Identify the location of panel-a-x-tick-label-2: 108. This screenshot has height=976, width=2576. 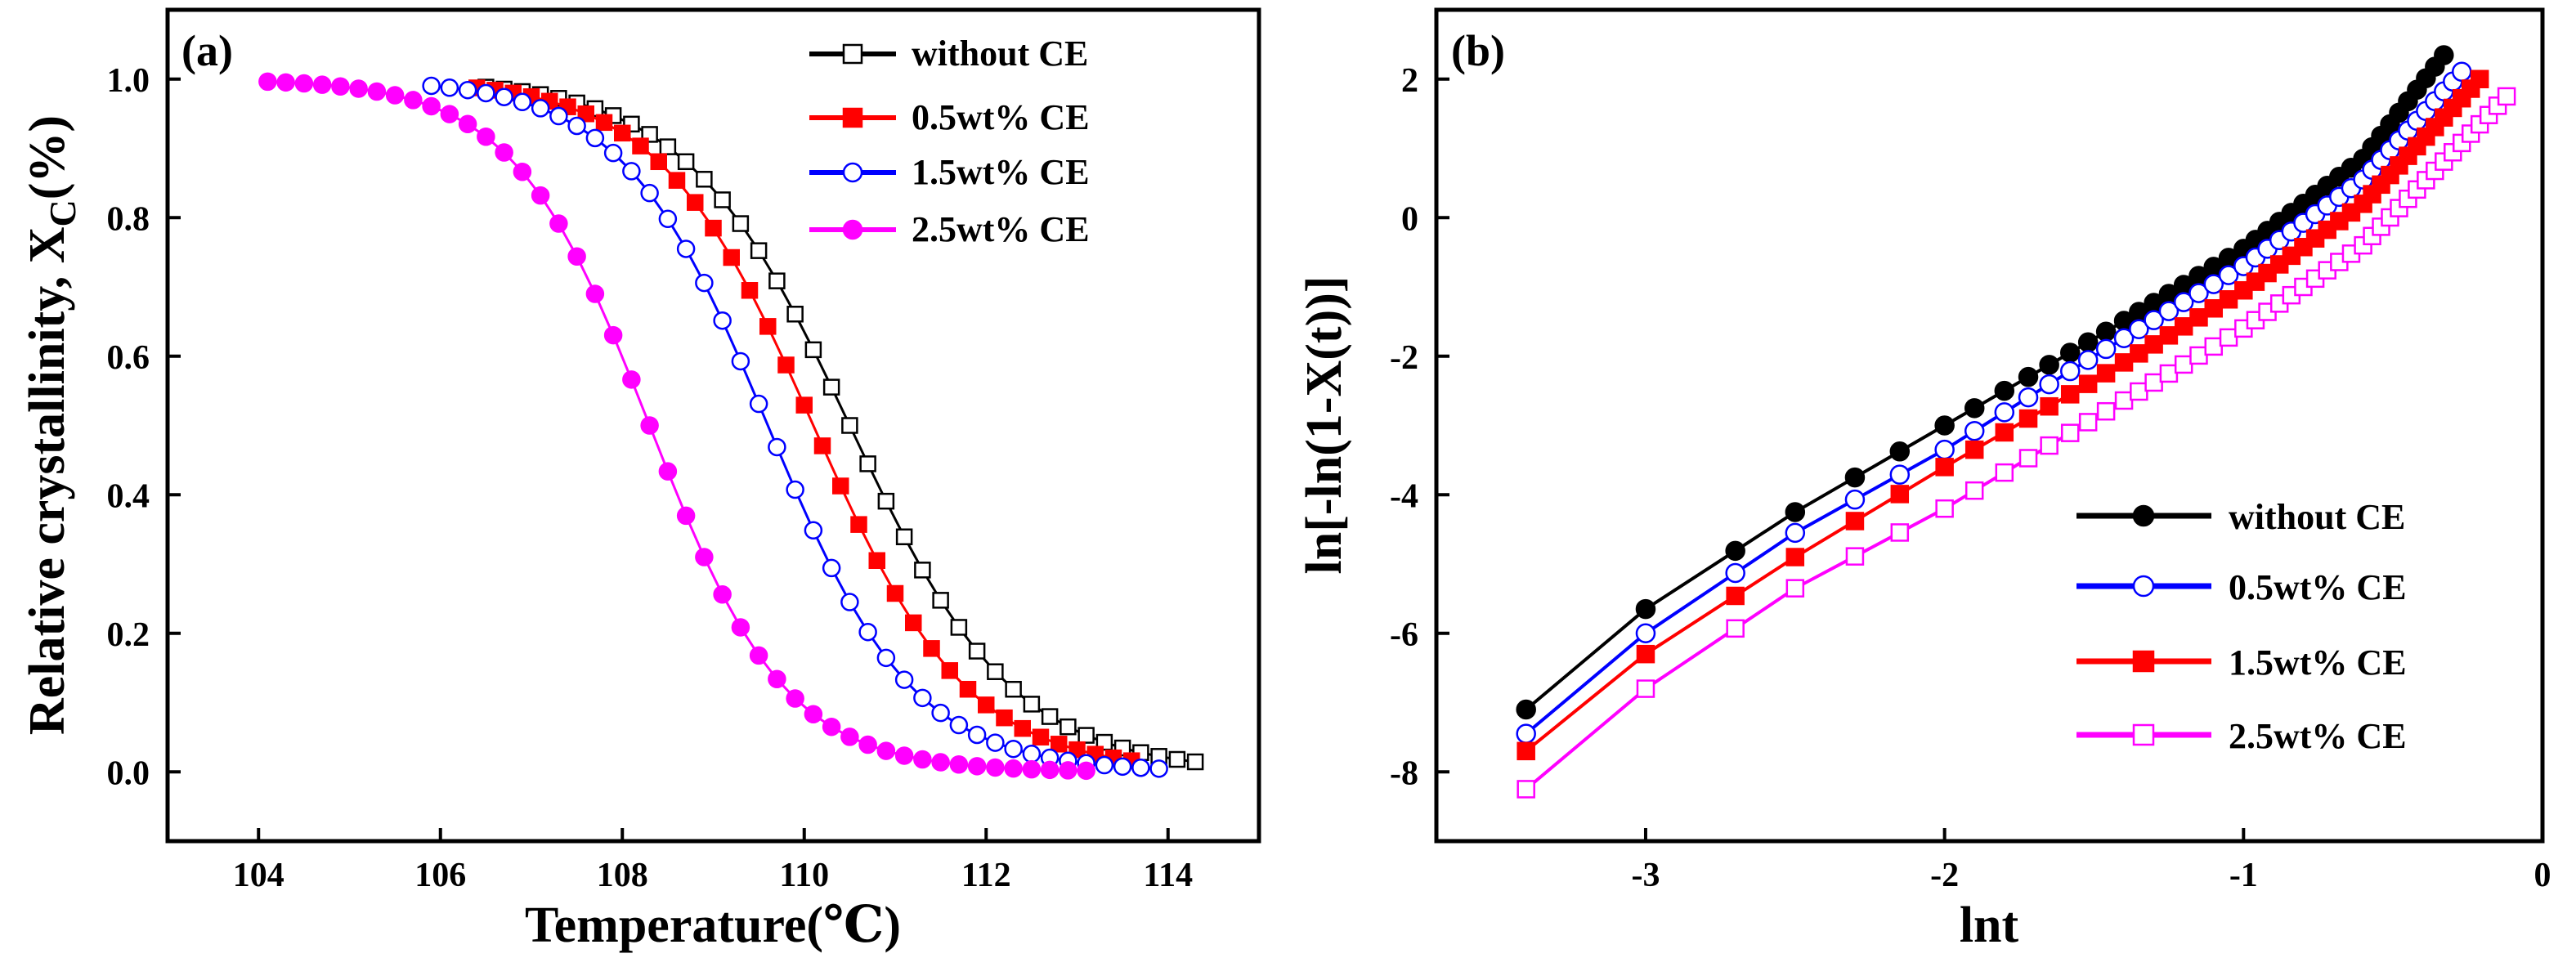
(622, 875).